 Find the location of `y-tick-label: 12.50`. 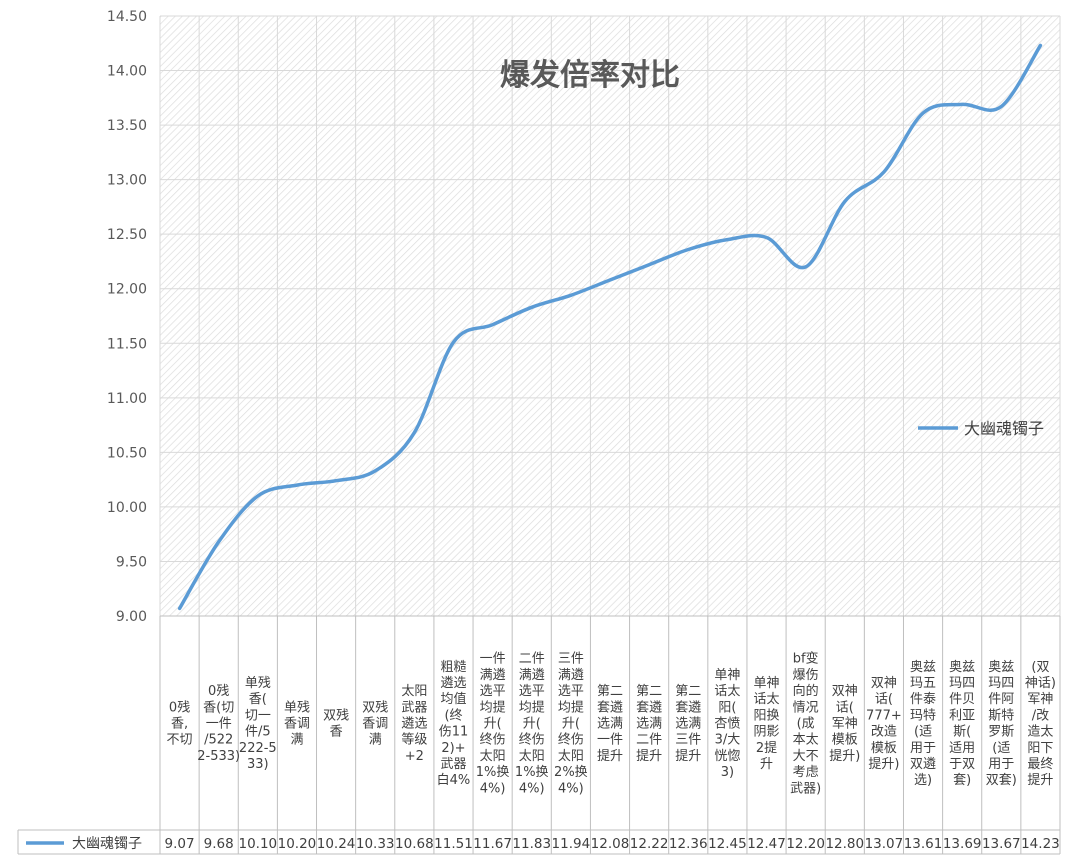

y-tick-label: 12.50 is located at coordinates (127, 235).